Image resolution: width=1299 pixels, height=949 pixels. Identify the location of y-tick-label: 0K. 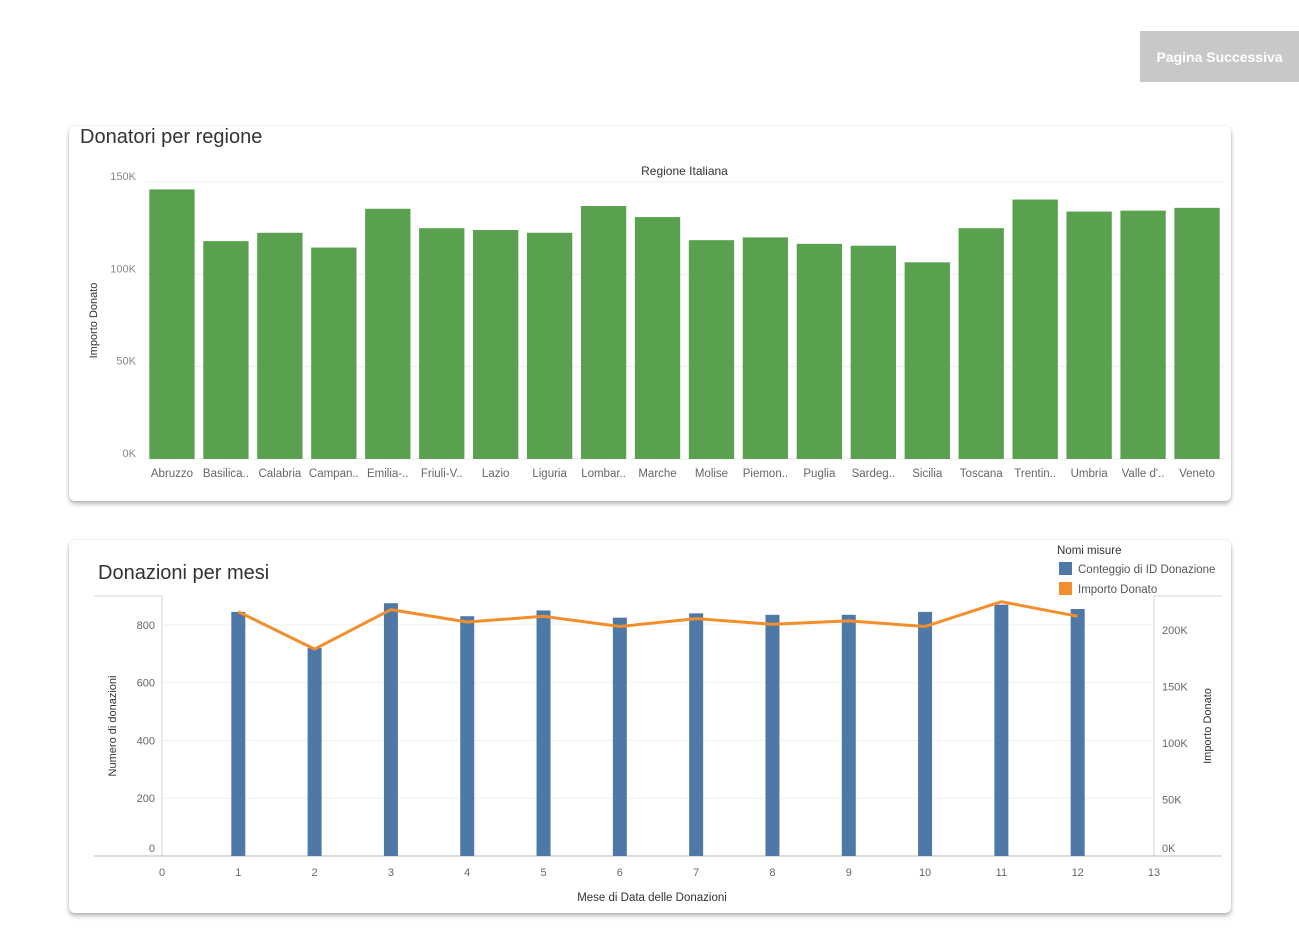
(130, 454).